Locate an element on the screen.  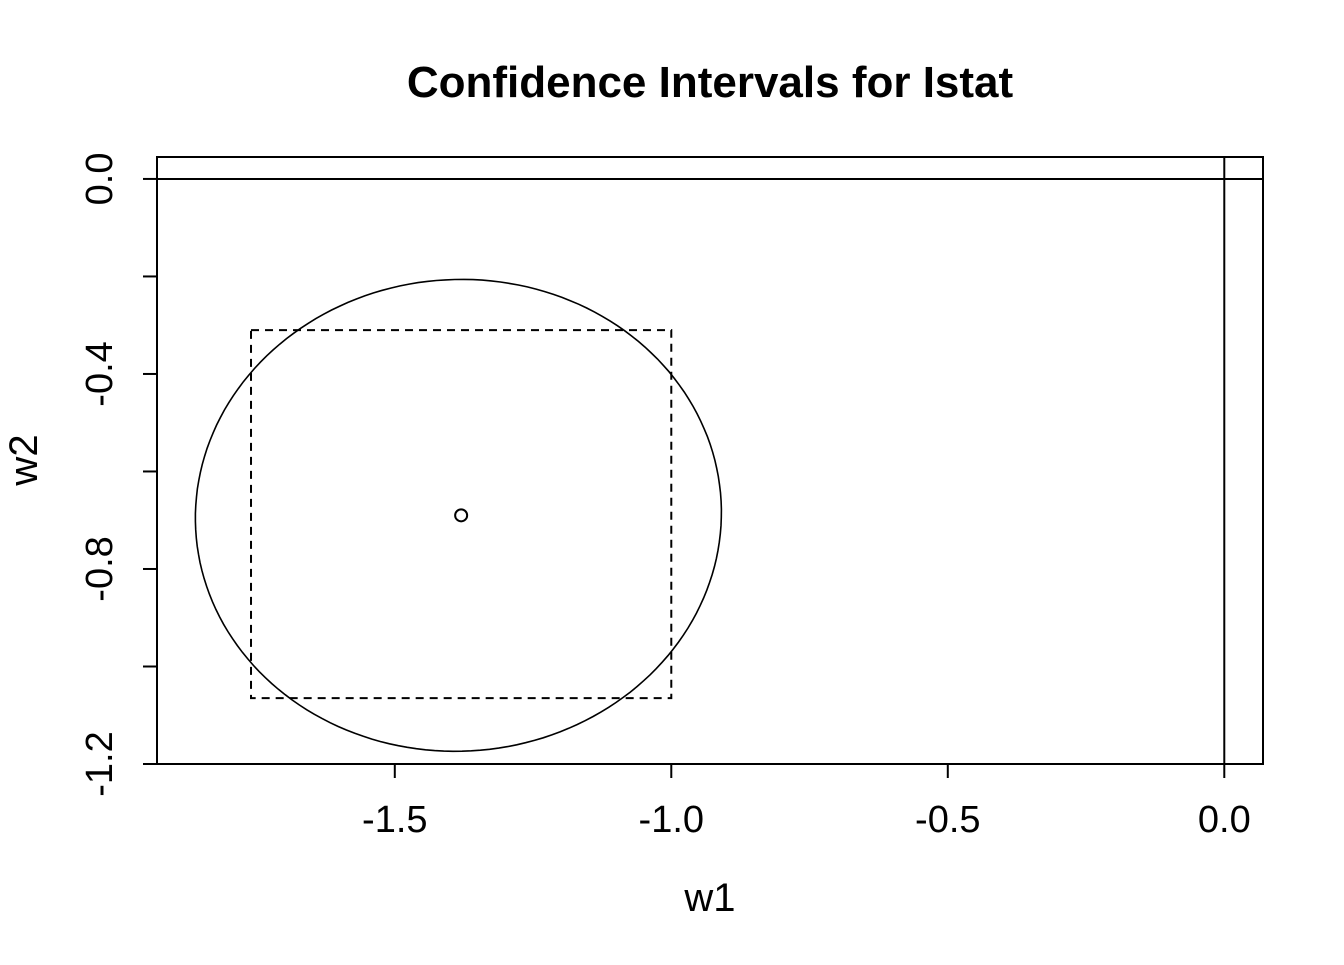
y-axis-label: w2 is located at coordinates (24, 460).